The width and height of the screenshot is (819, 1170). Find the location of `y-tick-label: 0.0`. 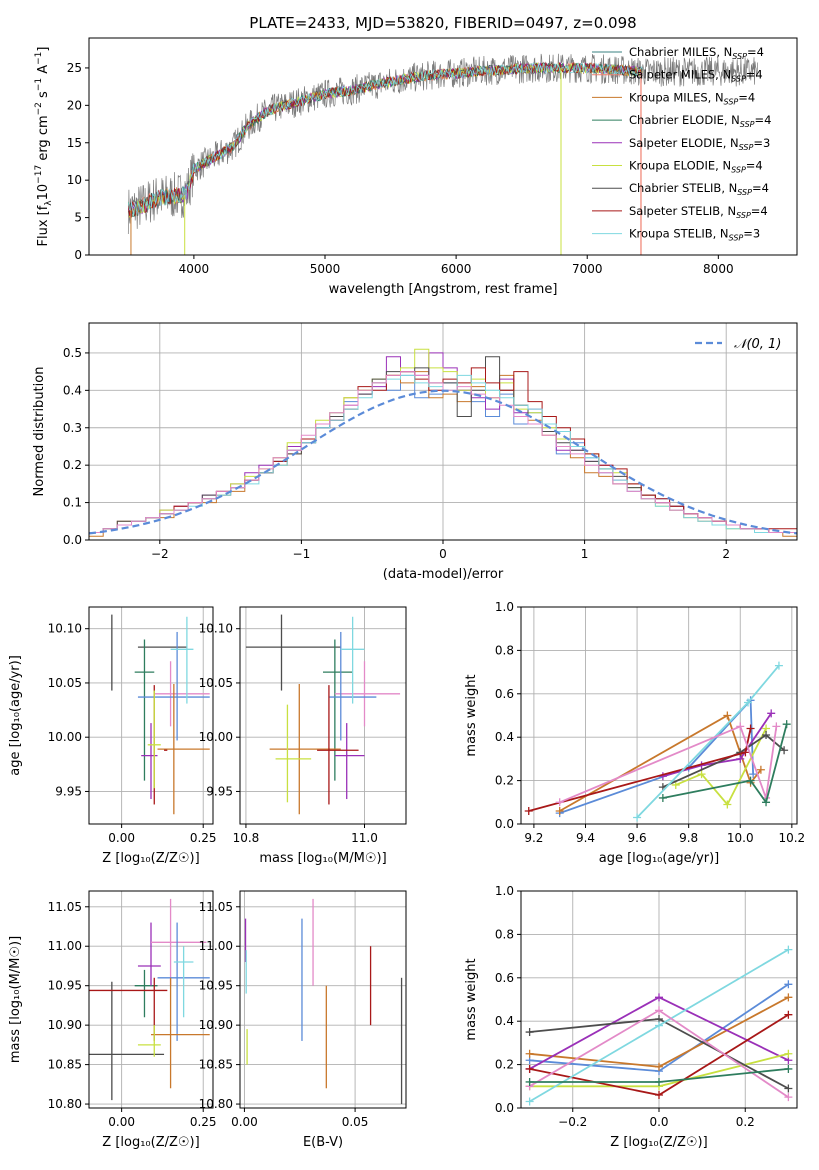

y-tick-label: 0.0 is located at coordinates (72, 540).